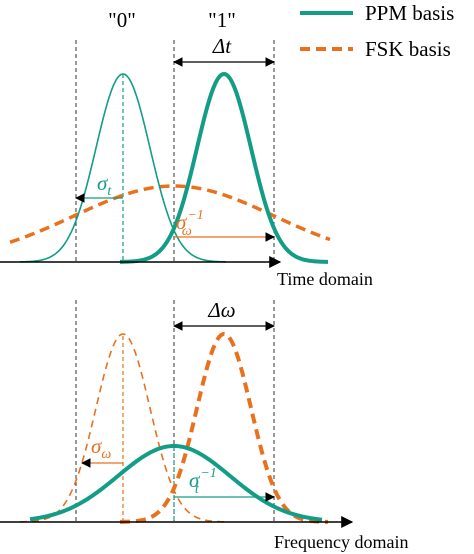 The height and width of the screenshot is (554, 474). What do you see at coordinates (97, 446) in the screenshot?
I see `freq-sigma-w-base: σ` at bounding box center [97, 446].